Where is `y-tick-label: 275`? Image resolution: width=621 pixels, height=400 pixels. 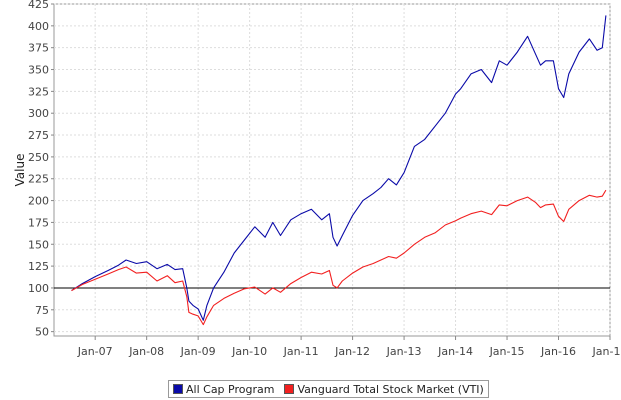
y-tick-label: 275 is located at coordinates (38, 135).